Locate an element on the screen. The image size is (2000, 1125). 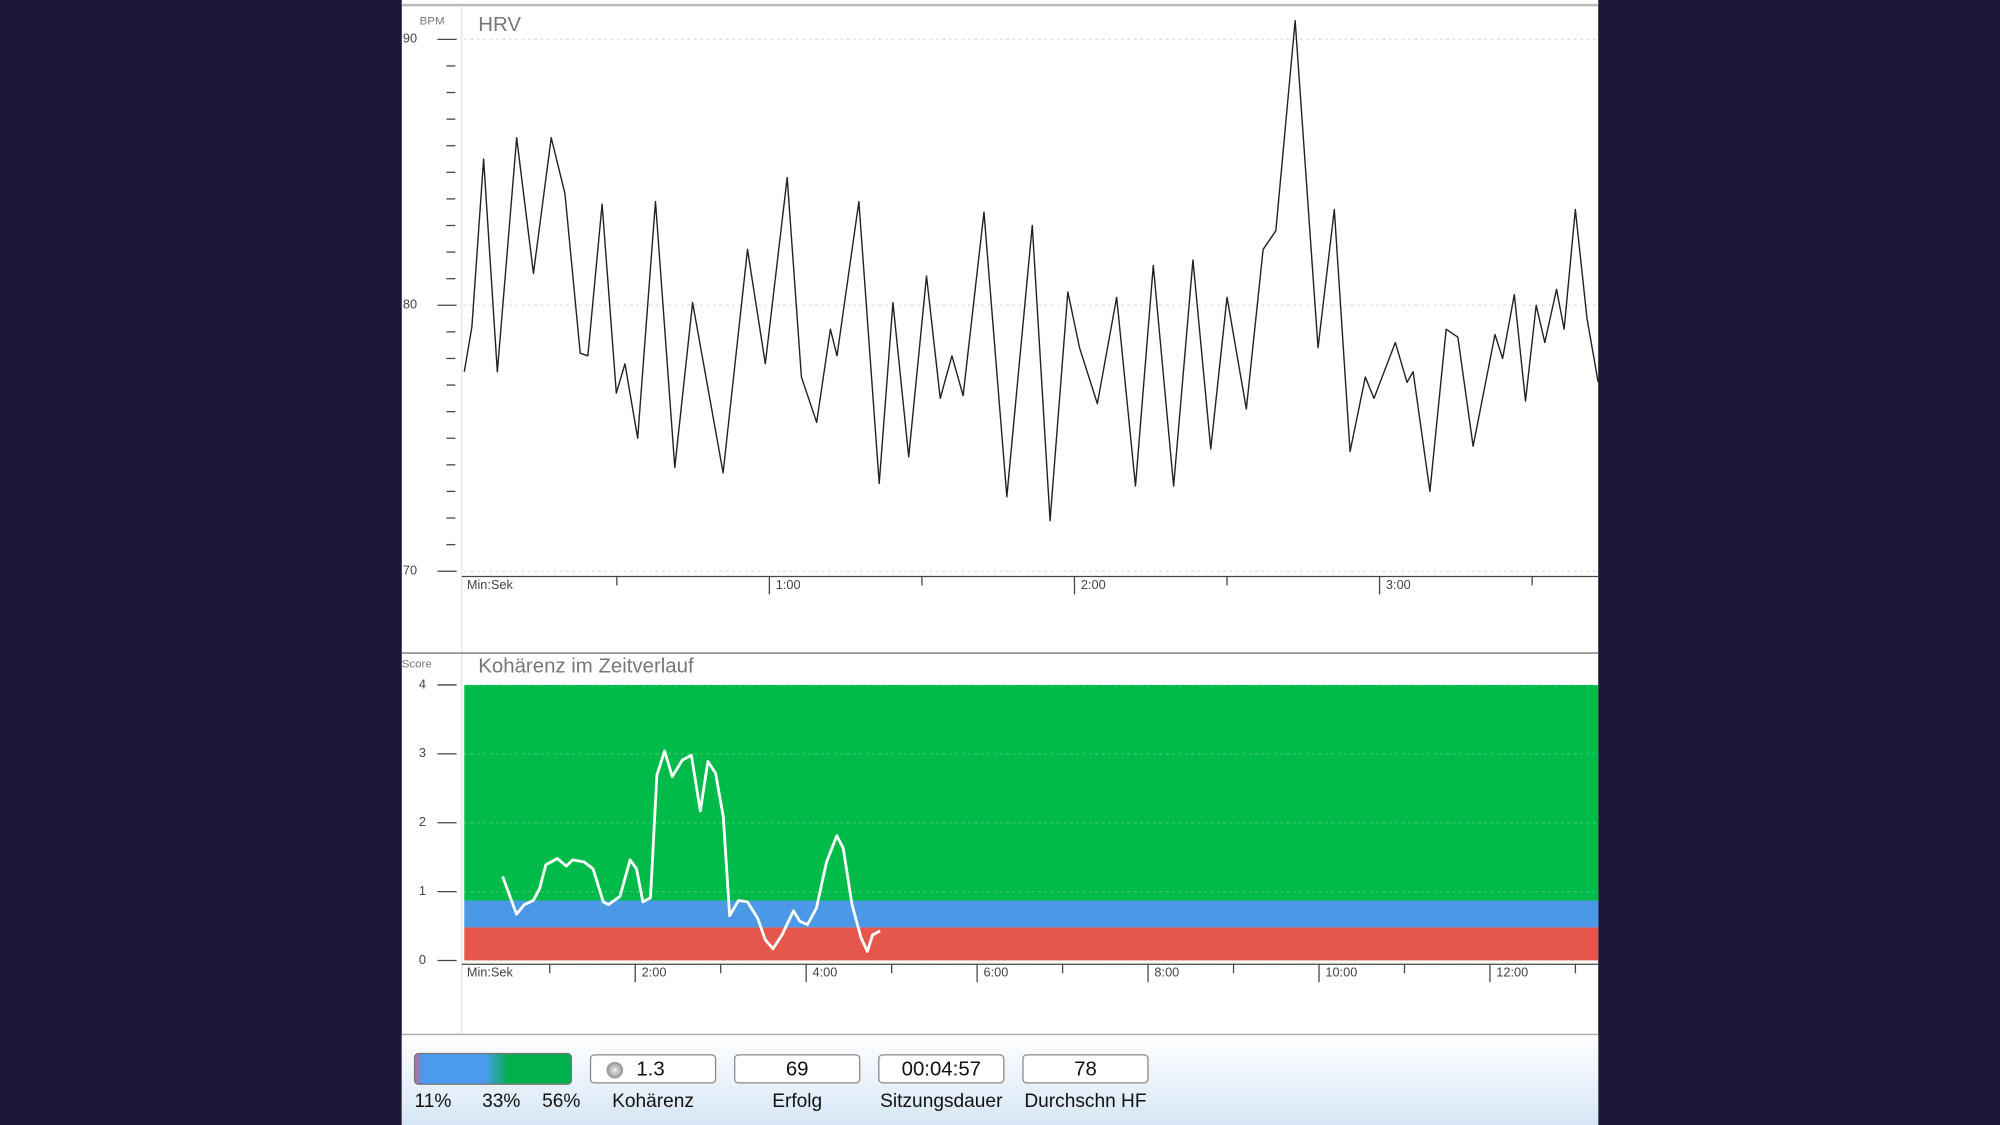
chart-title: HRV is located at coordinates (499, 25).